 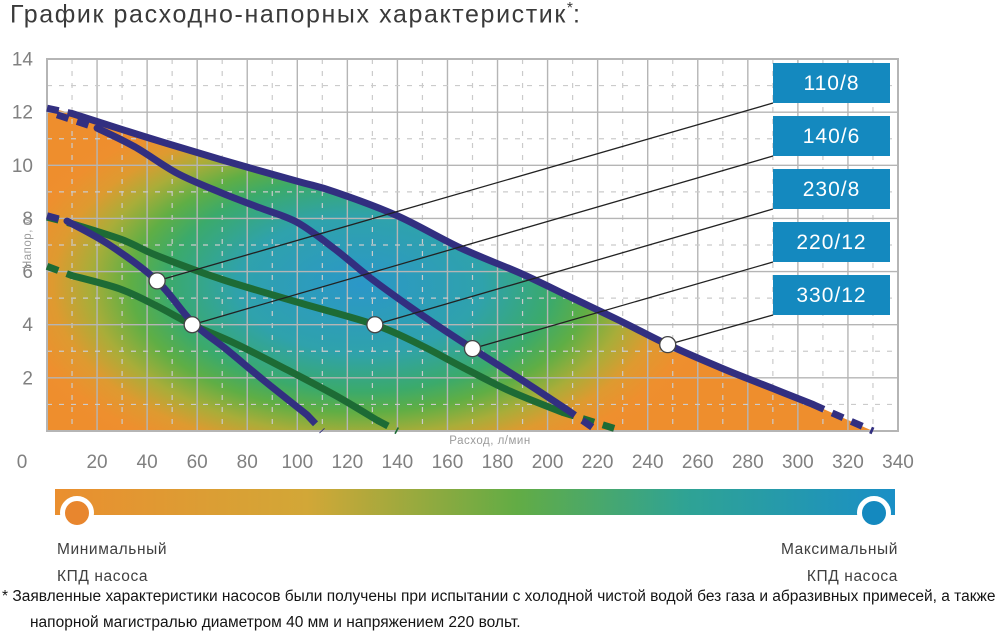 What do you see at coordinates (648, 462) in the screenshot?
I see `x-tick-label: 240` at bounding box center [648, 462].